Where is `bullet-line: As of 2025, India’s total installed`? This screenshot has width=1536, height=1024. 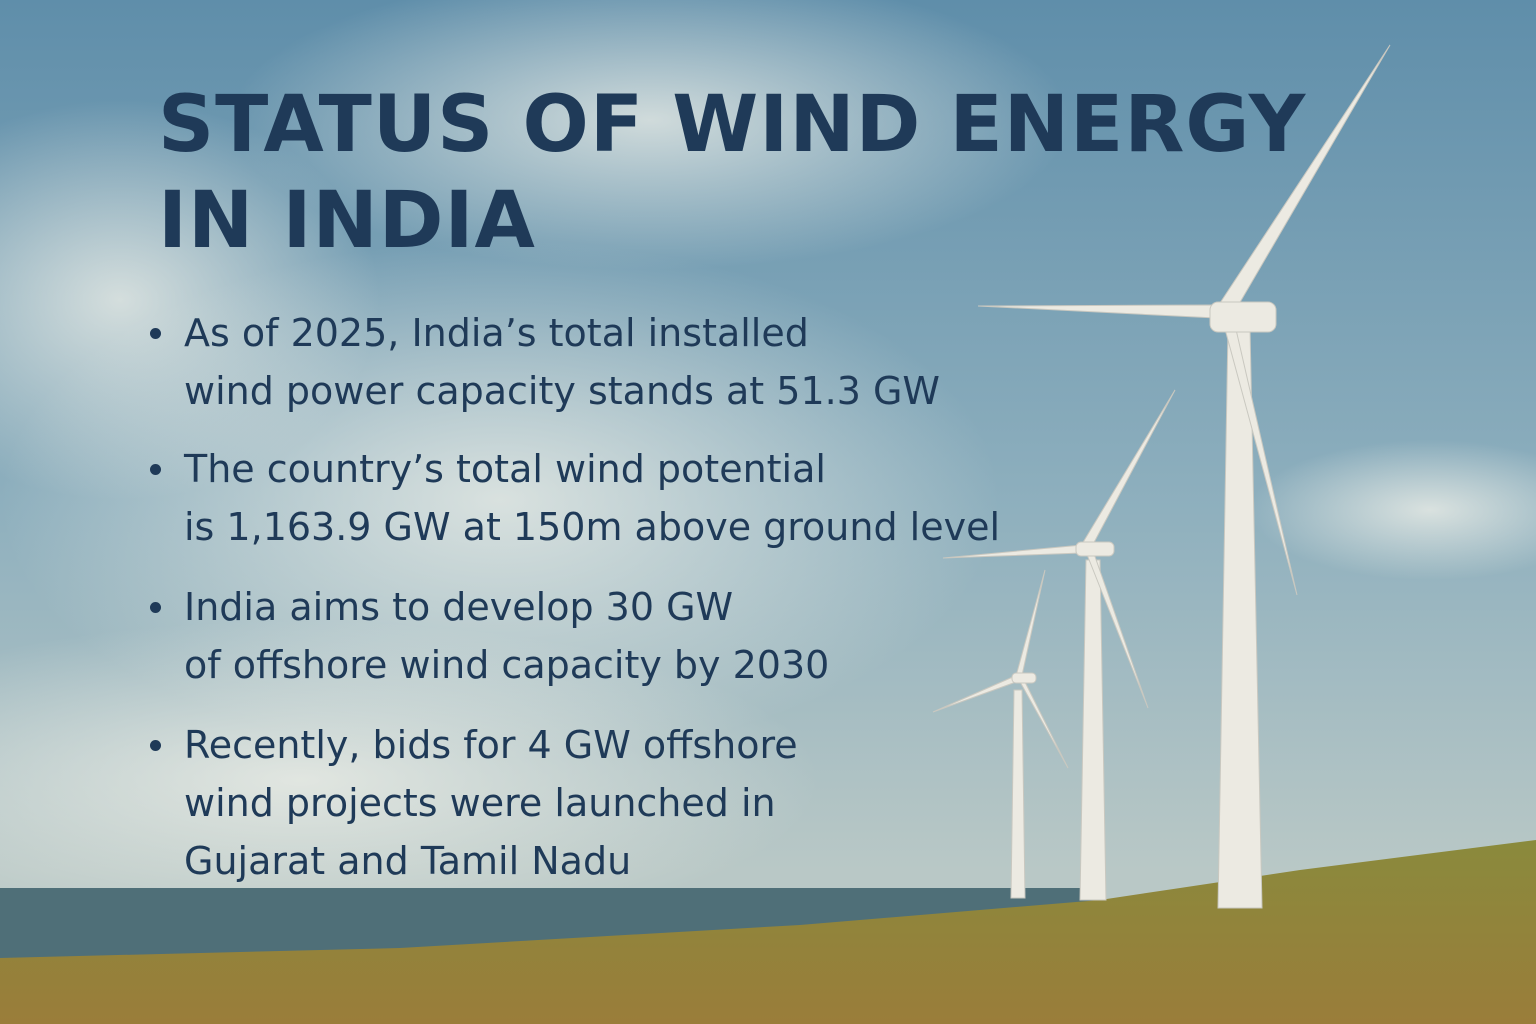
bullet-line: As of 2025, India’s total installed is located at coordinates (496, 333).